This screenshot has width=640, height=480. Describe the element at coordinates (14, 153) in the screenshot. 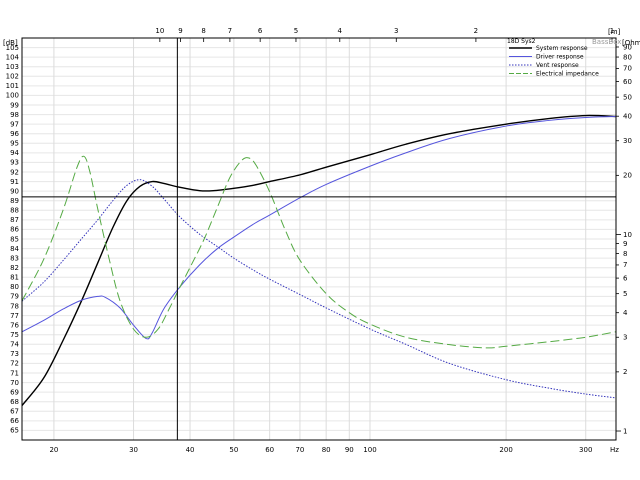

I see `y-tick-label: 94` at that location.